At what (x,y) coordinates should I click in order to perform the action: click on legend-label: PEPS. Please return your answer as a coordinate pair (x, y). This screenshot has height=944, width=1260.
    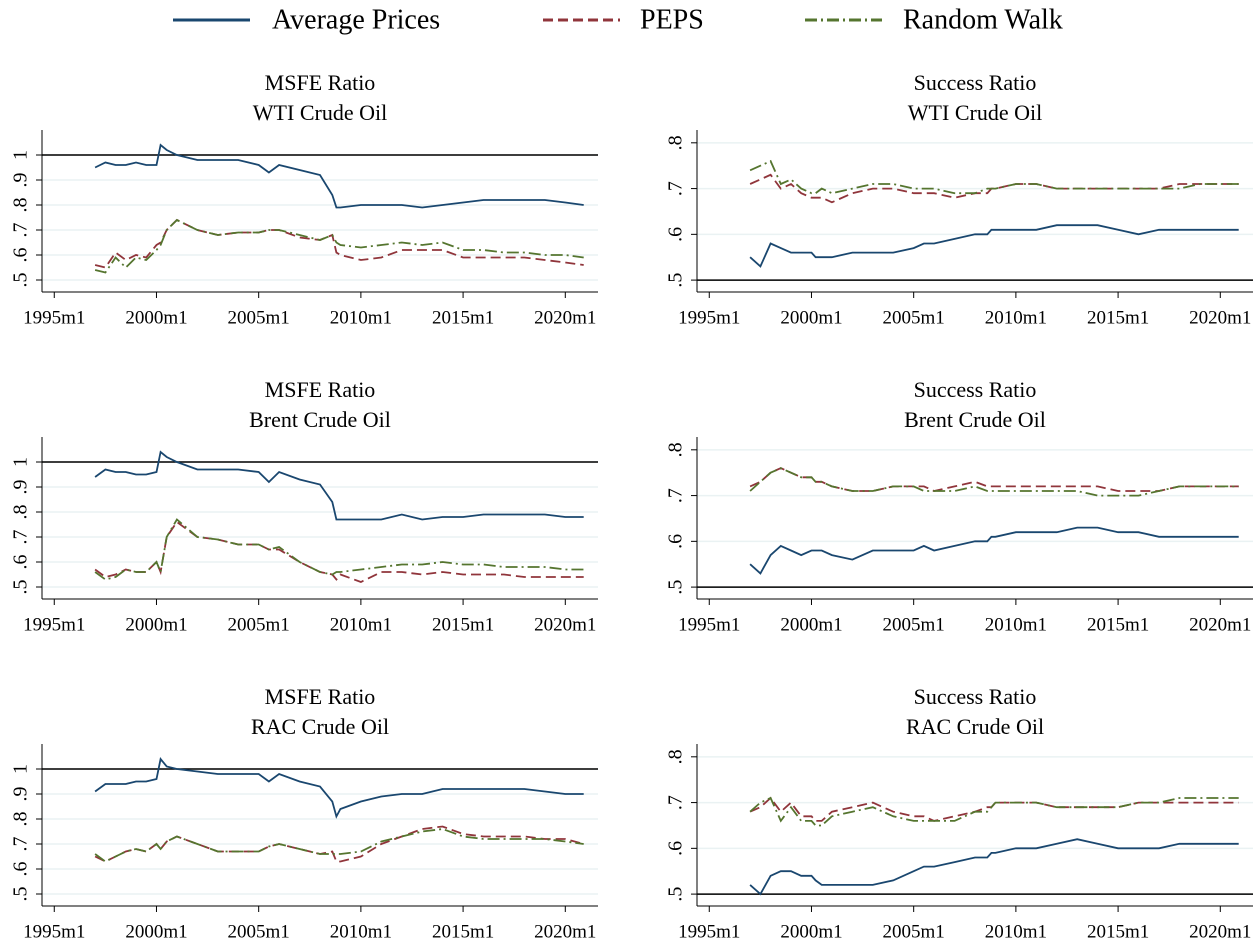
    Looking at the image, I should click on (672, 19).